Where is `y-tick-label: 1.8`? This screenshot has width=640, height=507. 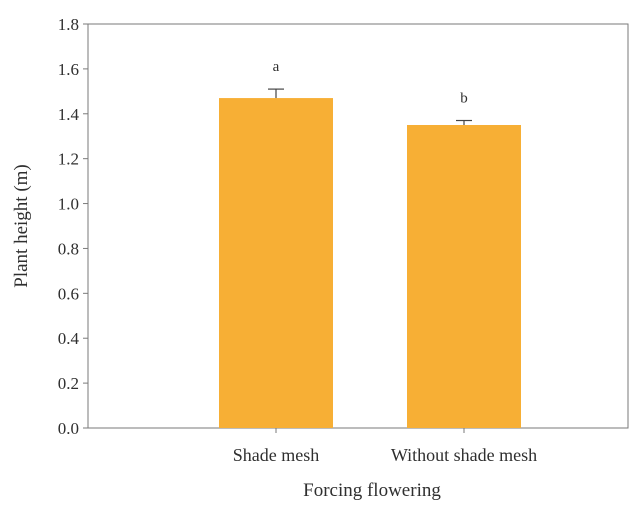 y-tick-label: 1.8 is located at coordinates (68, 24).